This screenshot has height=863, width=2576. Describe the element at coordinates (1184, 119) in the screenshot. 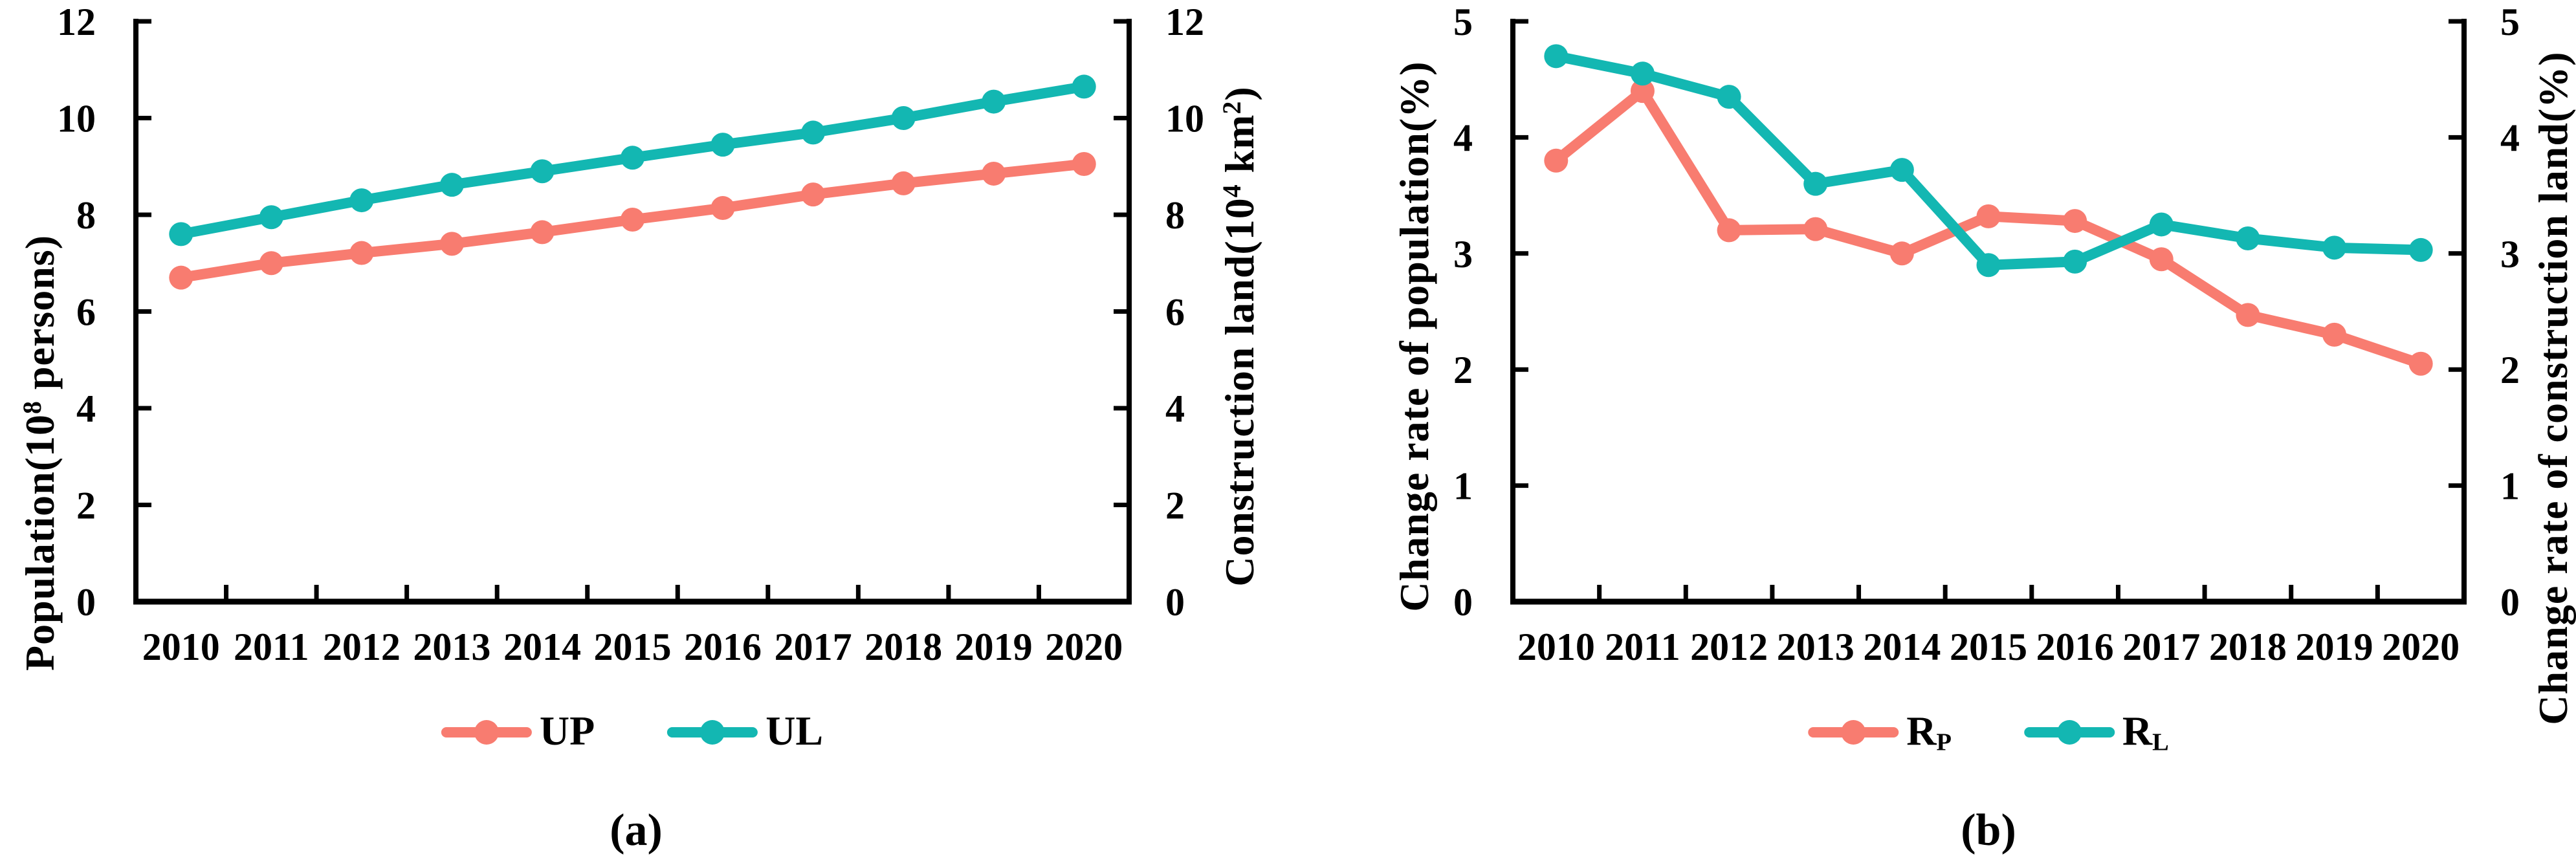

I see `right-axis-tick-label: 10` at that location.